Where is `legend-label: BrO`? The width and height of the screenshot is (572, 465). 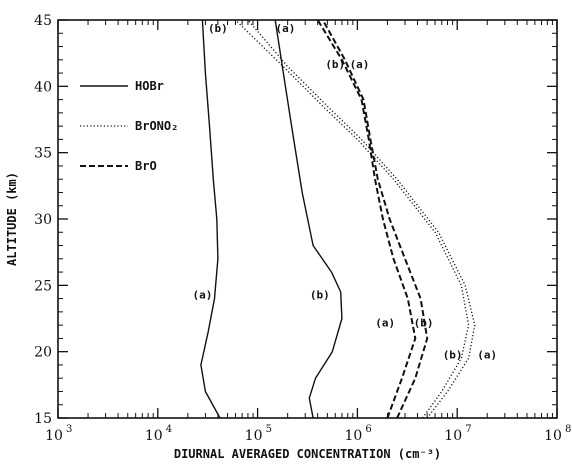
legend-label: BrO is located at coordinates (146, 166).